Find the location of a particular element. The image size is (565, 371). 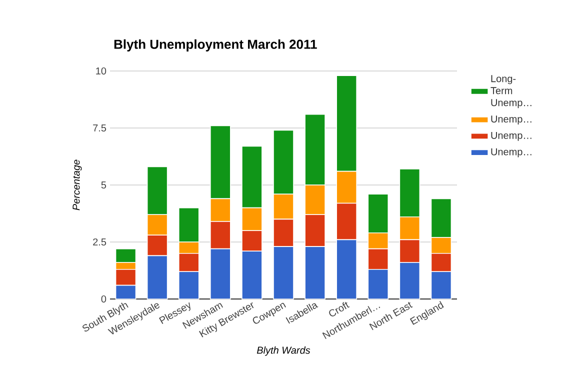

y-tick-label: 2.5 is located at coordinates (99, 242).